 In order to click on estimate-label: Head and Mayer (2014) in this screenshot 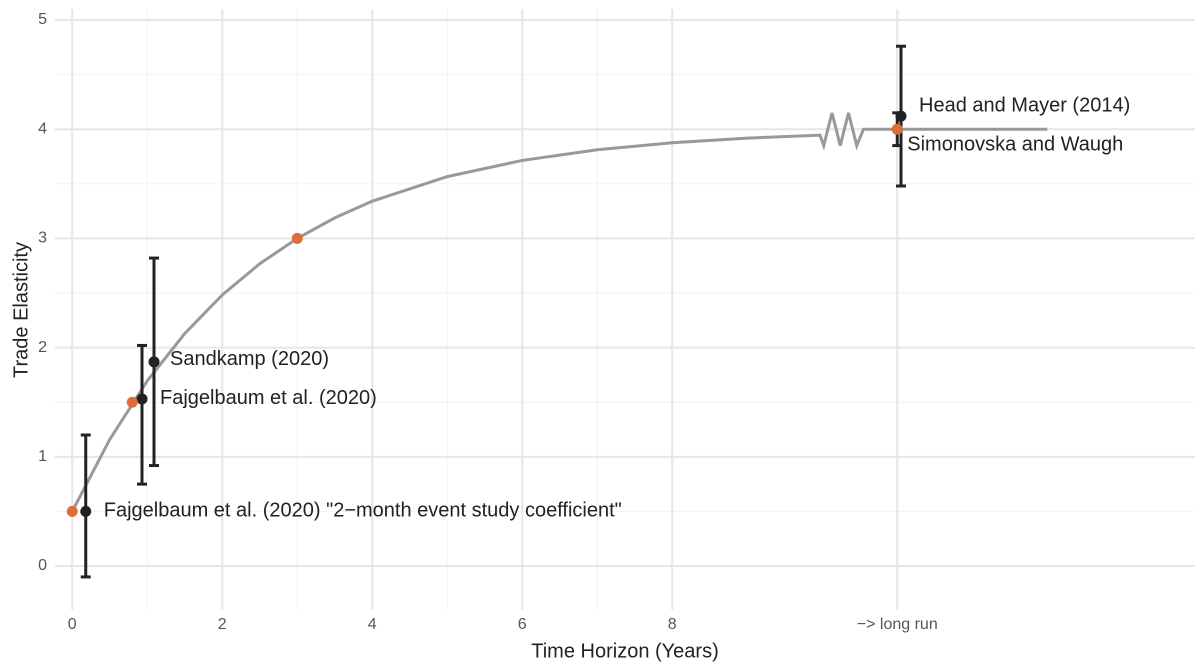, I will do `click(1024, 105)`.